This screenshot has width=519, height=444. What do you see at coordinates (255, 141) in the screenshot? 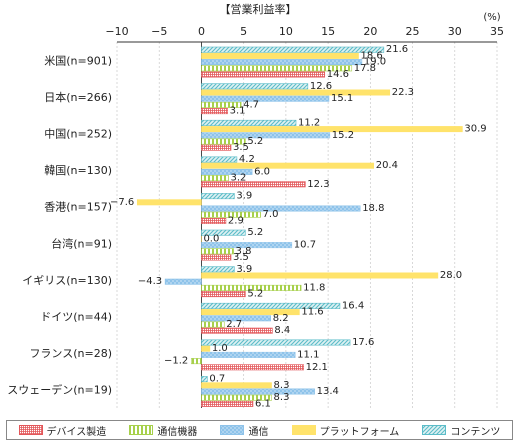
I see `value-label-2-3: 5.2` at bounding box center [255, 141].